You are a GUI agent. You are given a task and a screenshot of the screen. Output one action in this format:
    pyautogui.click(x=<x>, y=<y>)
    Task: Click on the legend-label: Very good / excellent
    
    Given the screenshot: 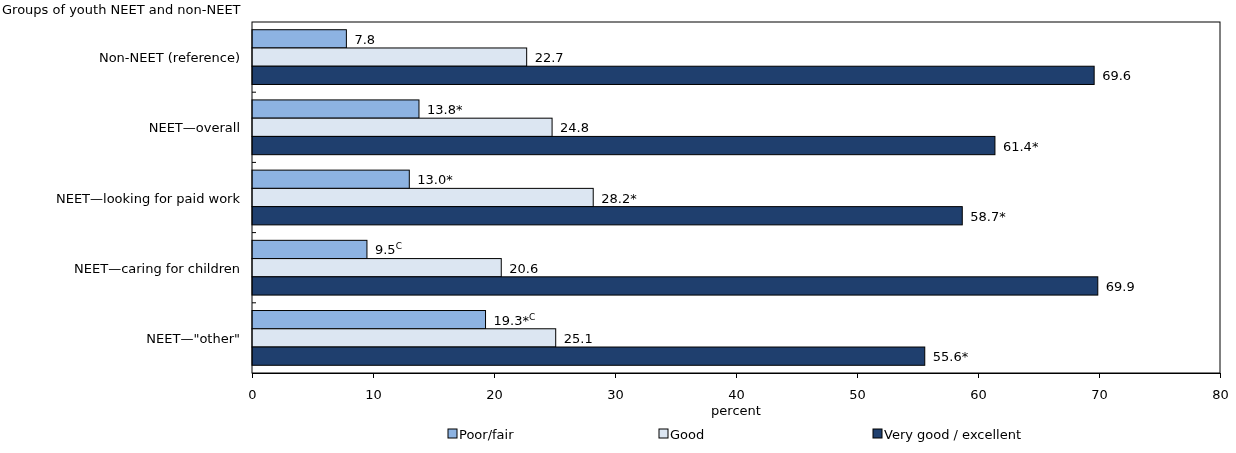 What is the action you would take?
    pyautogui.click(x=953, y=434)
    